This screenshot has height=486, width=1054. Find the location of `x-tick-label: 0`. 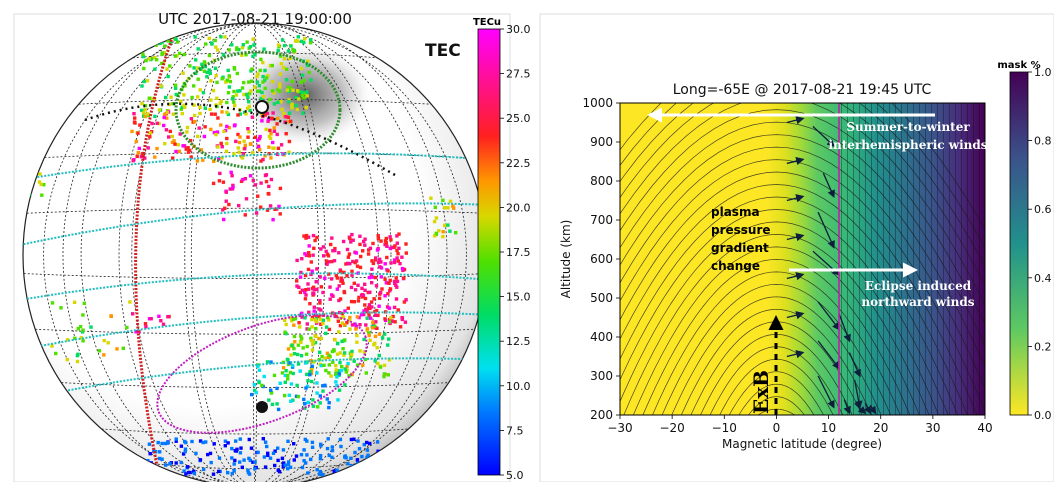

x-tick-label: 0 is located at coordinates (777, 428).